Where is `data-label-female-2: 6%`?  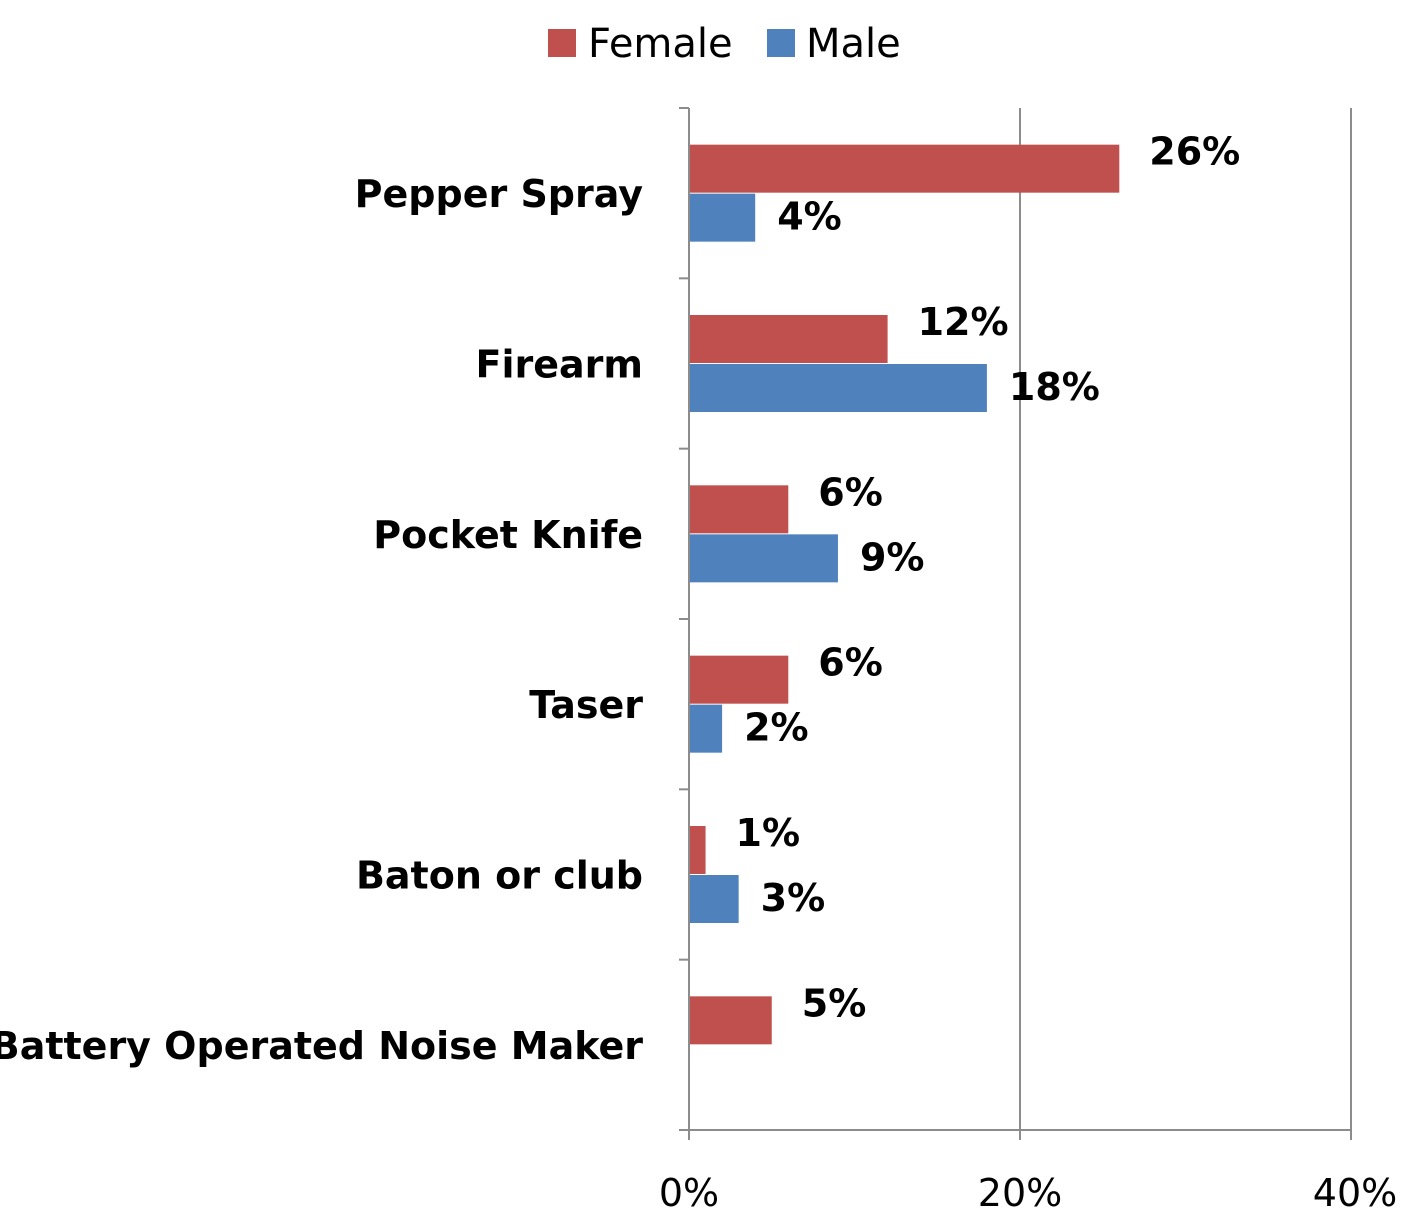 data-label-female-2: 6% is located at coordinates (850, 492).